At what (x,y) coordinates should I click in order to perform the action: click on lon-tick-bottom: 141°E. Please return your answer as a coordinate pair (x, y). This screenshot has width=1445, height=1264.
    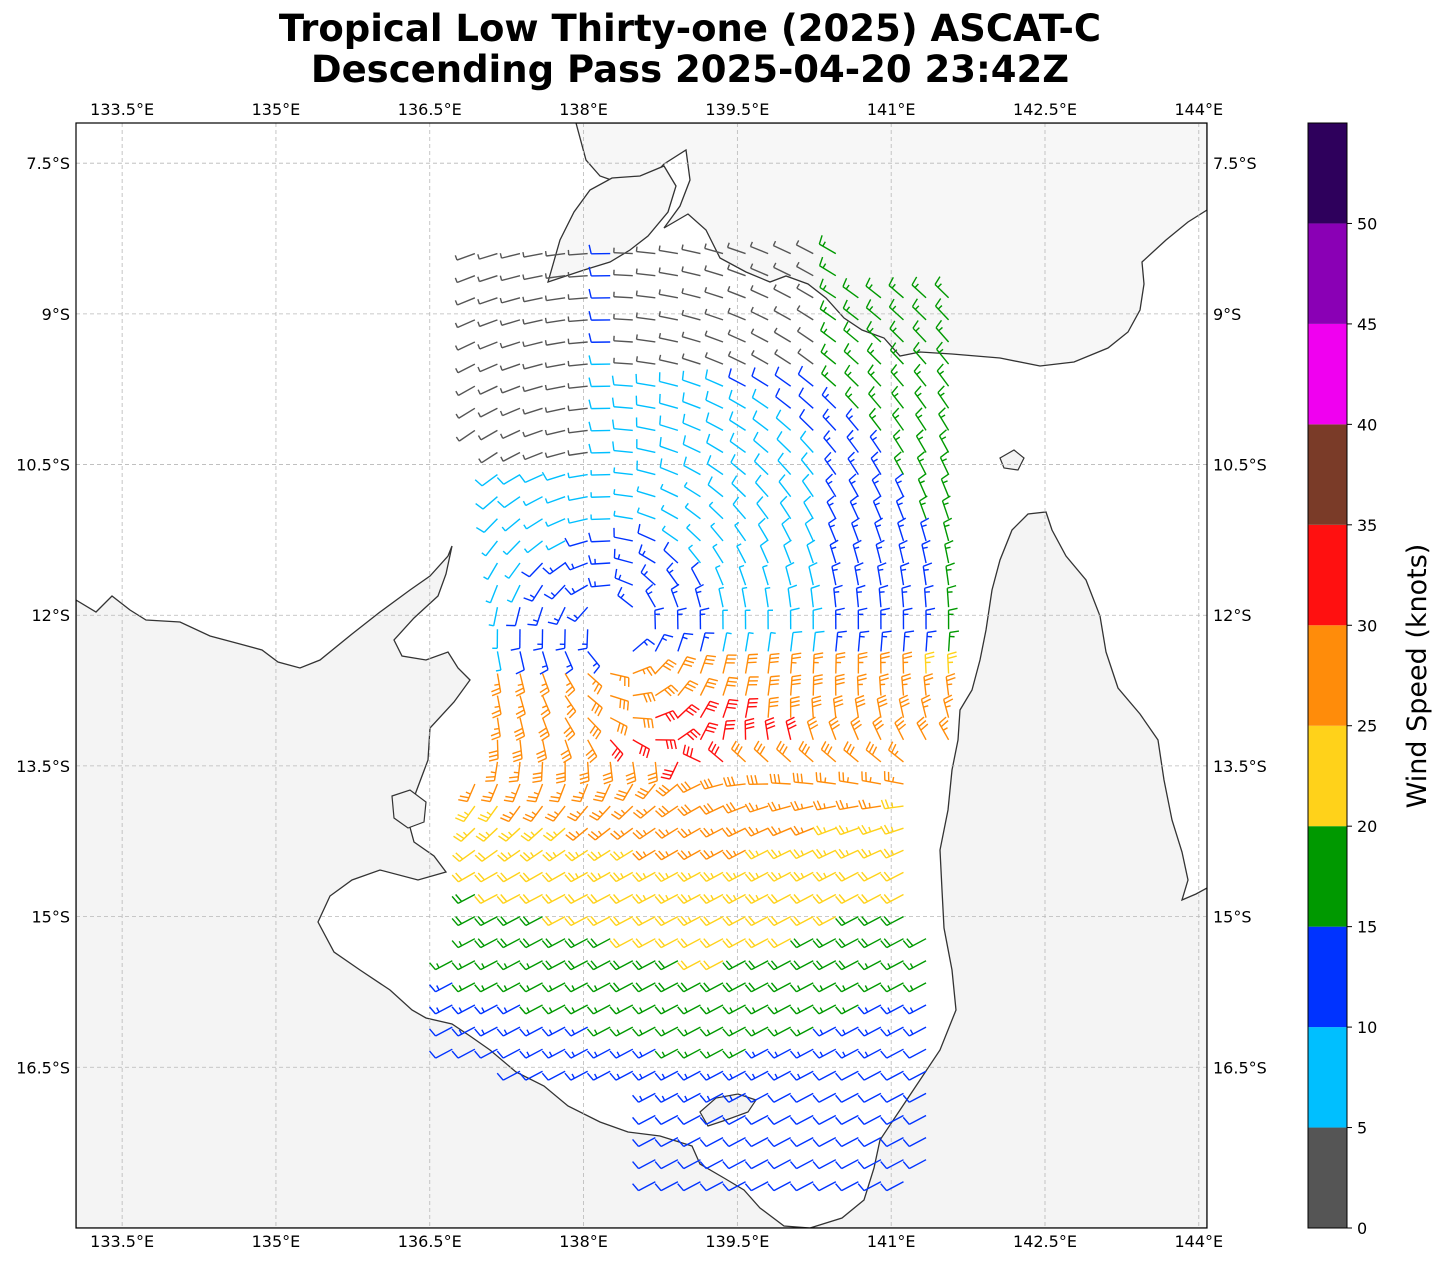
    Looking at the image, I should click on (891, 1241).